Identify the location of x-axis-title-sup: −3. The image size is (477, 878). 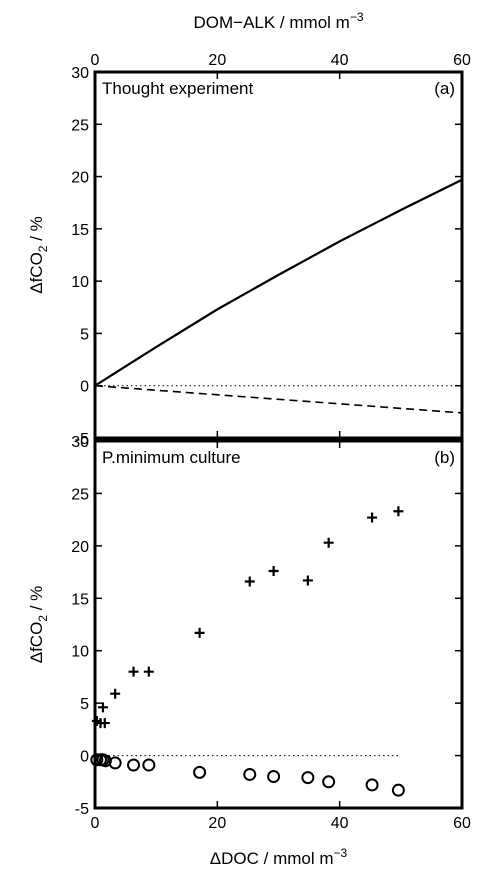
(341, 853).